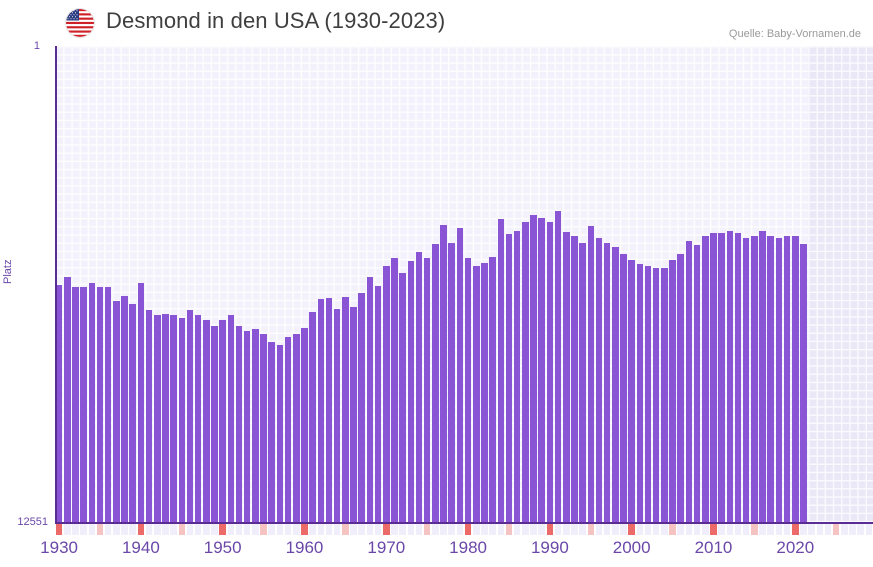 The image size is (873, 567). Describe the element at coordinates (304, 547) in the screenshot. I see `x-tick-label: 1960` at that location.